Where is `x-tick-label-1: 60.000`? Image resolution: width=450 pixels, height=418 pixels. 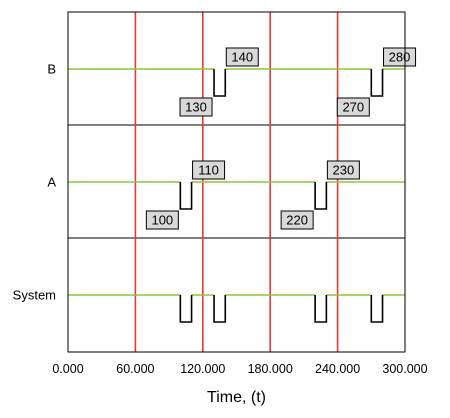
x-tick-label-1: 60.000 is located at coordinates (135, 369).